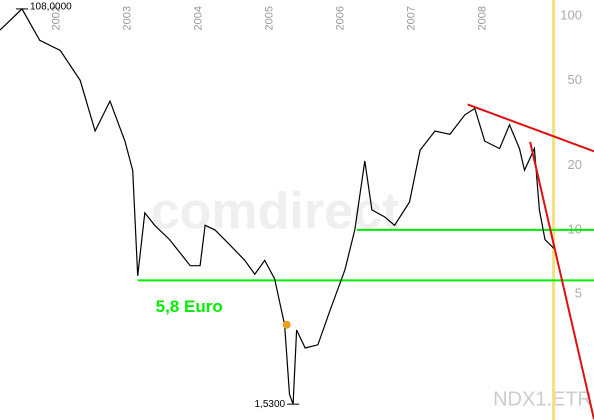 This screenshot has width=594, height=420. Describe the element at coordinates (542, 399) in the screenshot. I see `symbol: NDX1.ETR` at that location.